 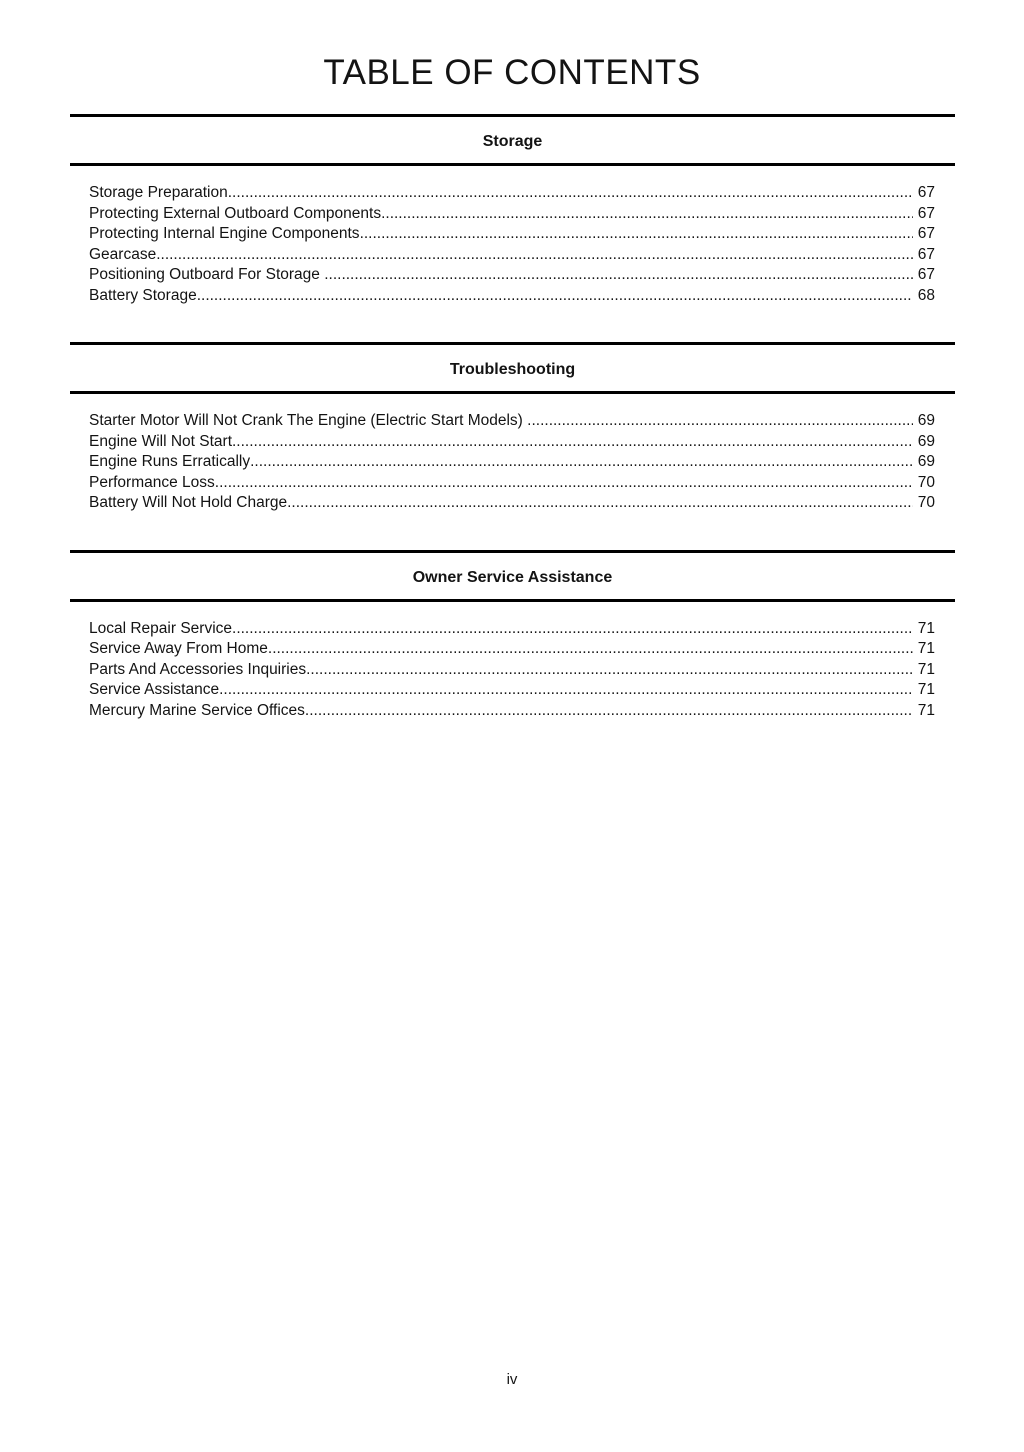 I want to click on toc-entry-row: Engine Runs Erratically 69, so click(x=512, y=462).